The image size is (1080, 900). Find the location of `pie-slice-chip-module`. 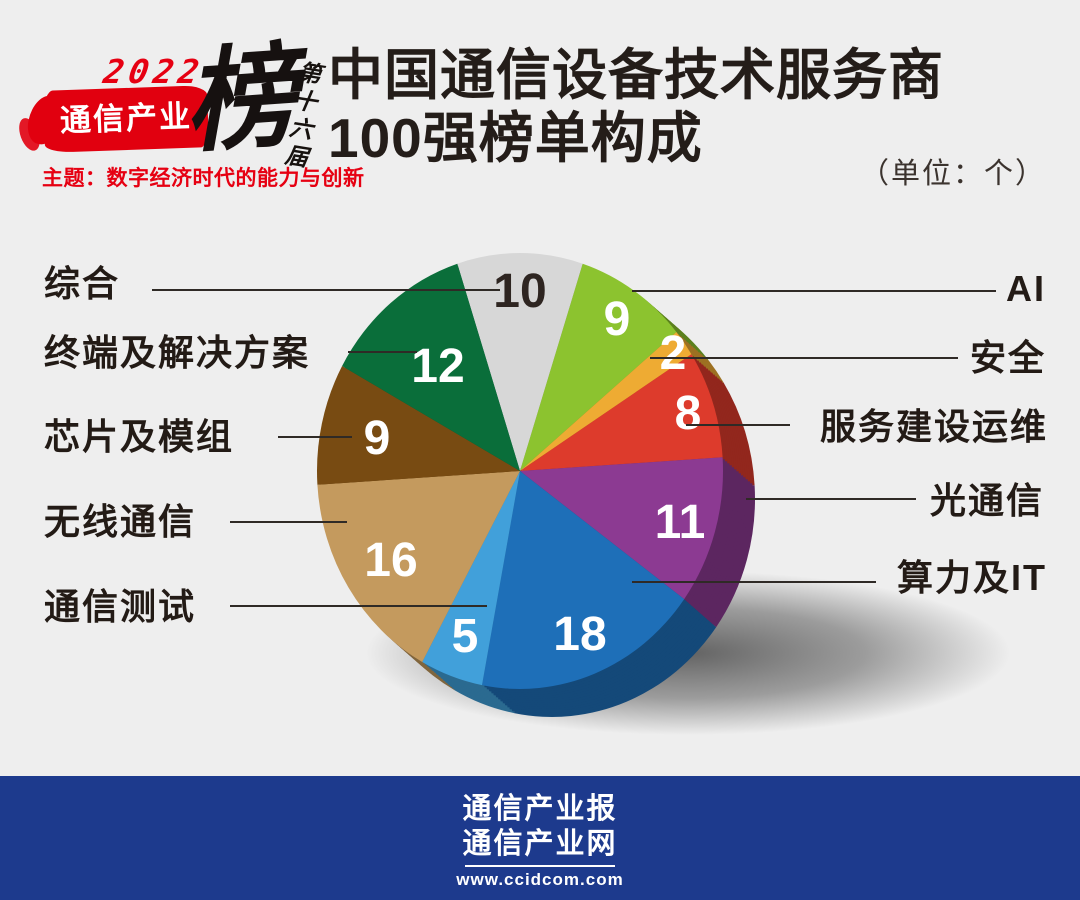

pie-slice-chip-module is located at coordinates (418, 425).